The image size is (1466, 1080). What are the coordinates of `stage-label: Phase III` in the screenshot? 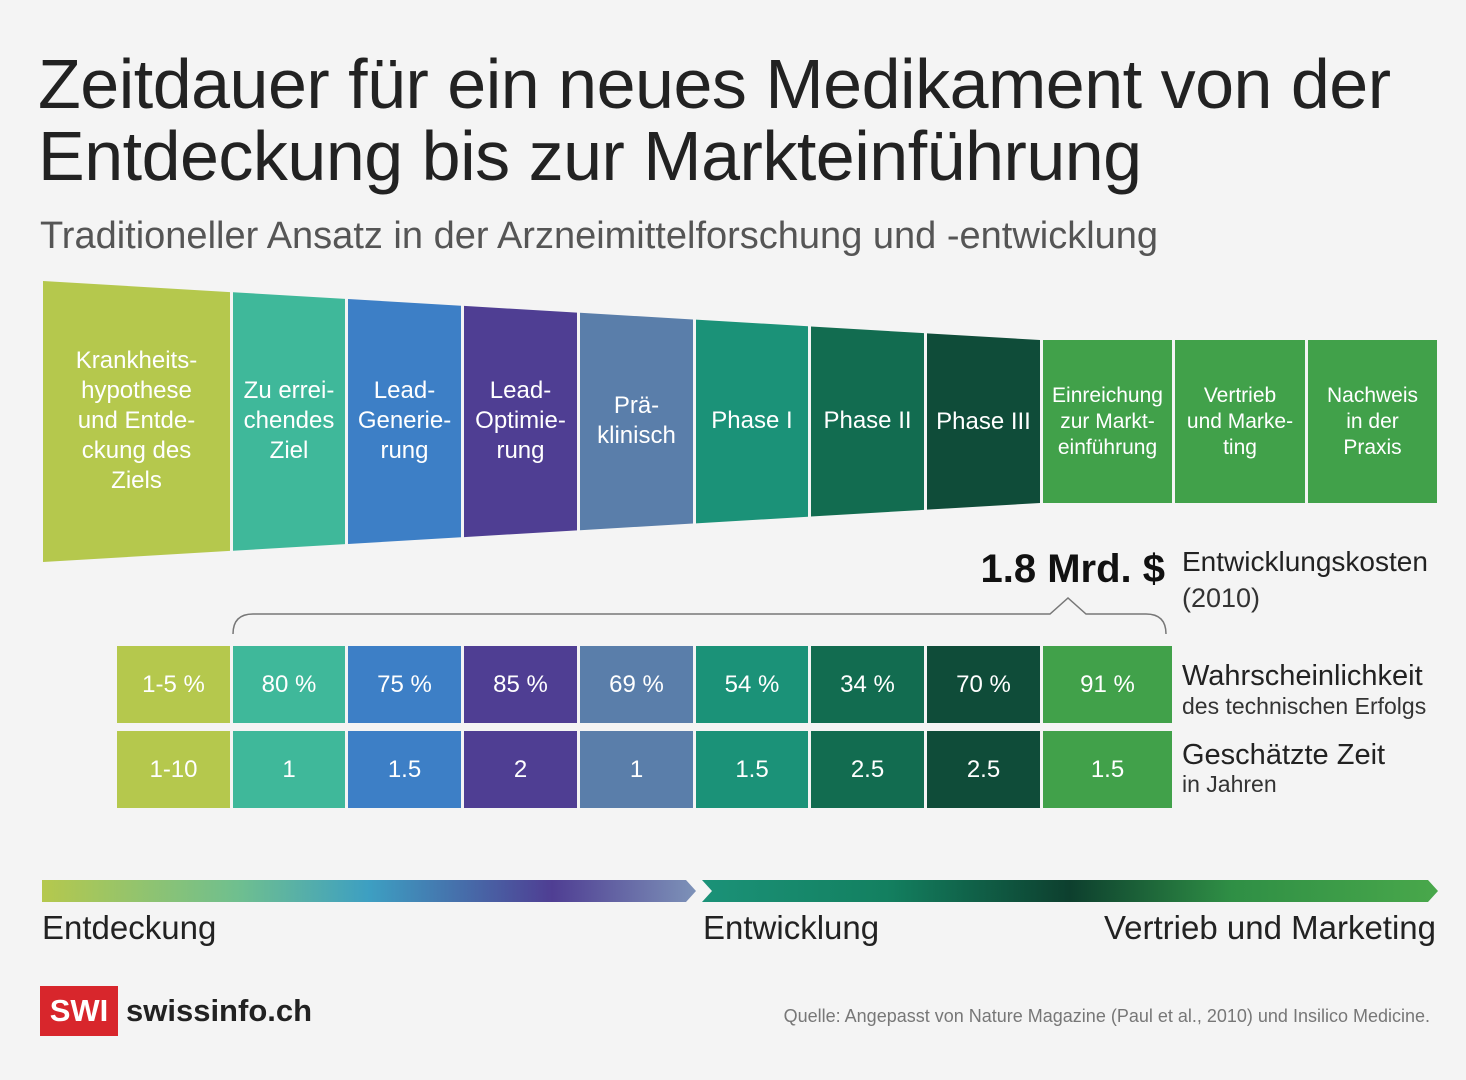 It's located at (983, 421).